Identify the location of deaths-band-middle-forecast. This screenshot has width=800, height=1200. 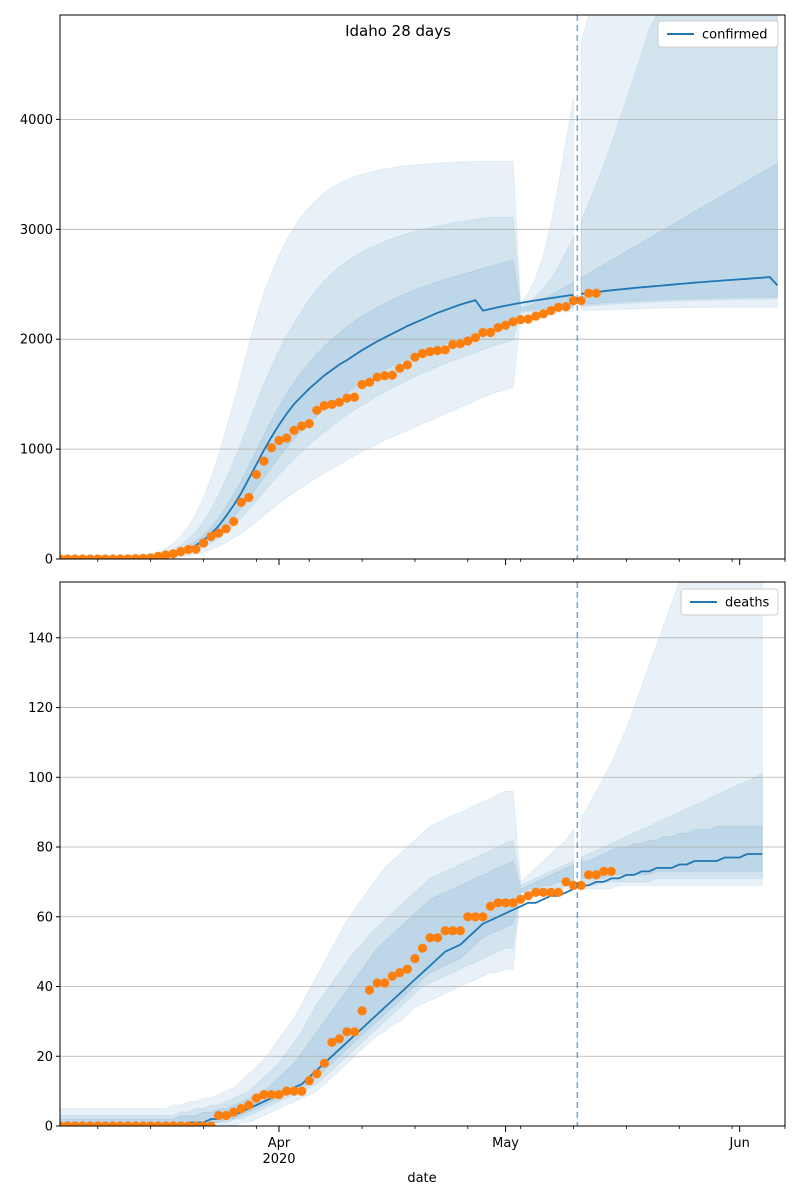
(671, 829).